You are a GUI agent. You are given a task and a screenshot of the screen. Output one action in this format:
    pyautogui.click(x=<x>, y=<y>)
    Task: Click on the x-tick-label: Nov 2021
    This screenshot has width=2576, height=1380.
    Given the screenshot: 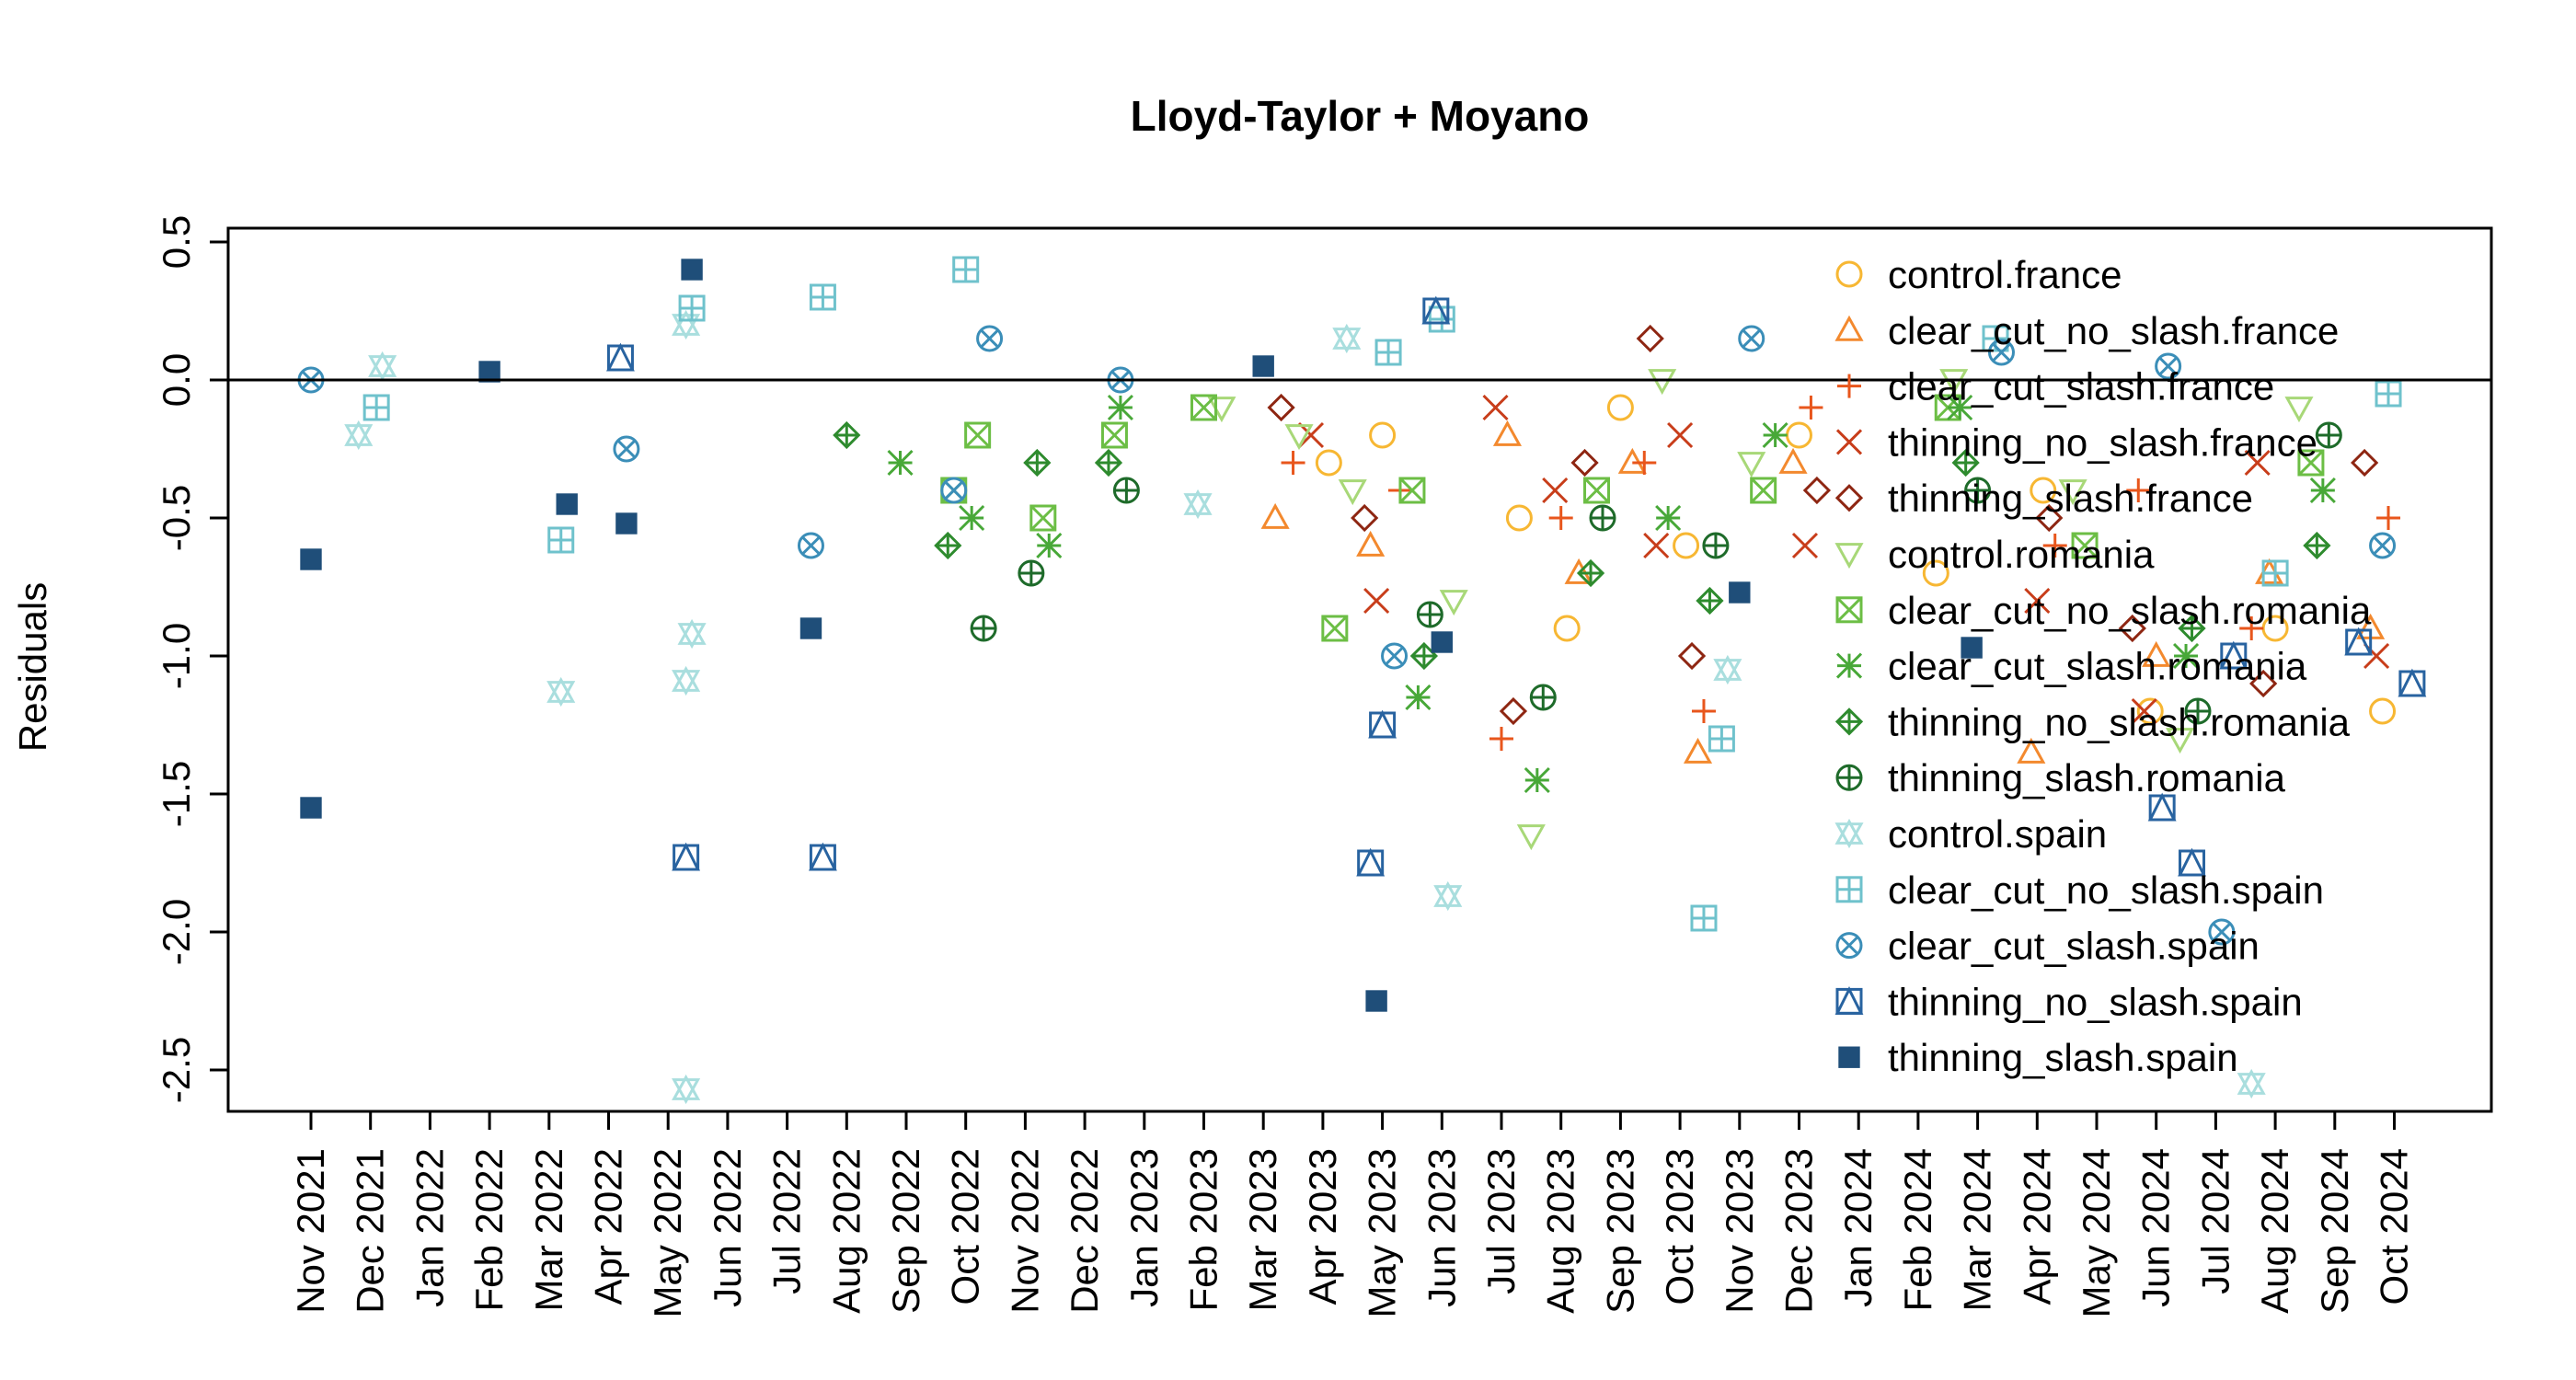 What is the action you would take?
    pyautogui.click(x=310, y=1231)
    